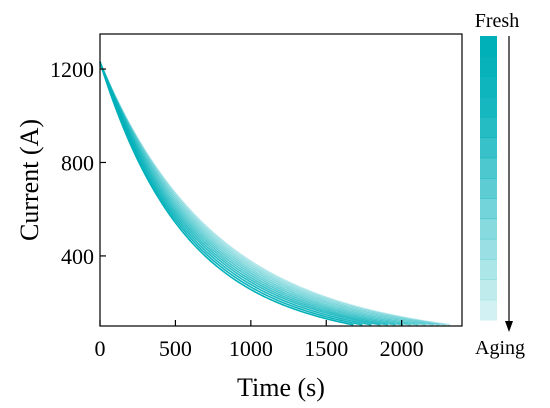 The height and width of the screenshot is (408, 550). What do you see at coordinates (29, 180) in the screenshot?
I see `y-axis-label: Current (A)` at bounding box center [29, 180].